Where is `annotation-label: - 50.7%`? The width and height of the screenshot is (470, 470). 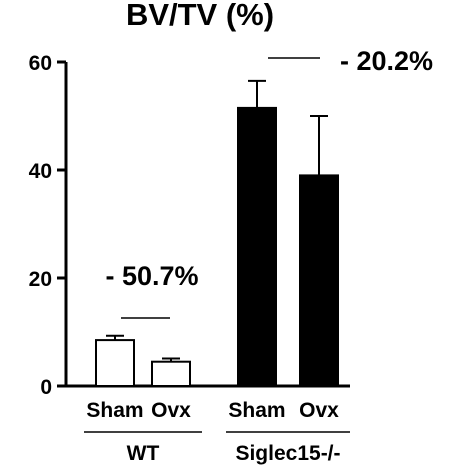
annotation-label: - 50.7% is located at coordinates (151, 276).